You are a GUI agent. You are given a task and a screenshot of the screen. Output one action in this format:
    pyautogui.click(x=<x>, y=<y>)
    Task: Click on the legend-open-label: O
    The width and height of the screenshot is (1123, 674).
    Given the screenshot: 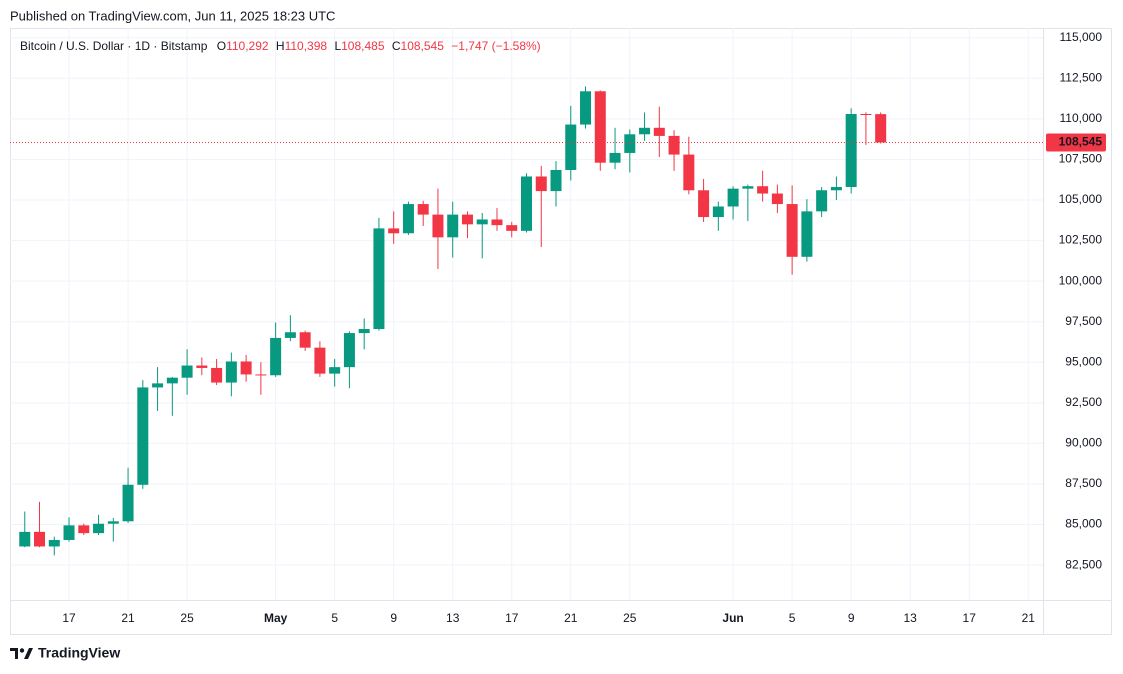 What is the action you would take?
    pyautogui.click(x=221, y=46)
    